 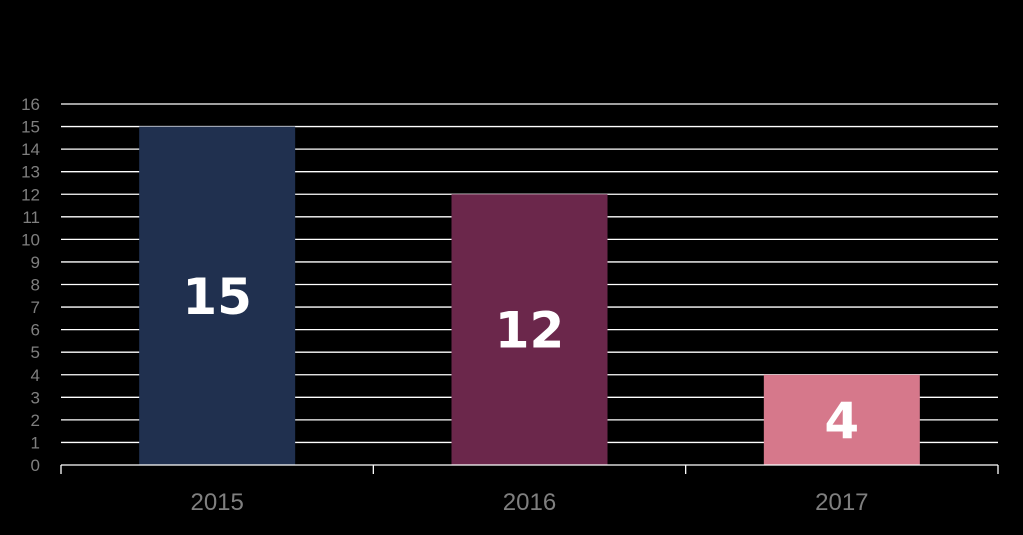 What do you see at coordinates (35, 465) in the screenshot?
I see `y-tick-label: 0` at bounding box center [35, 465].